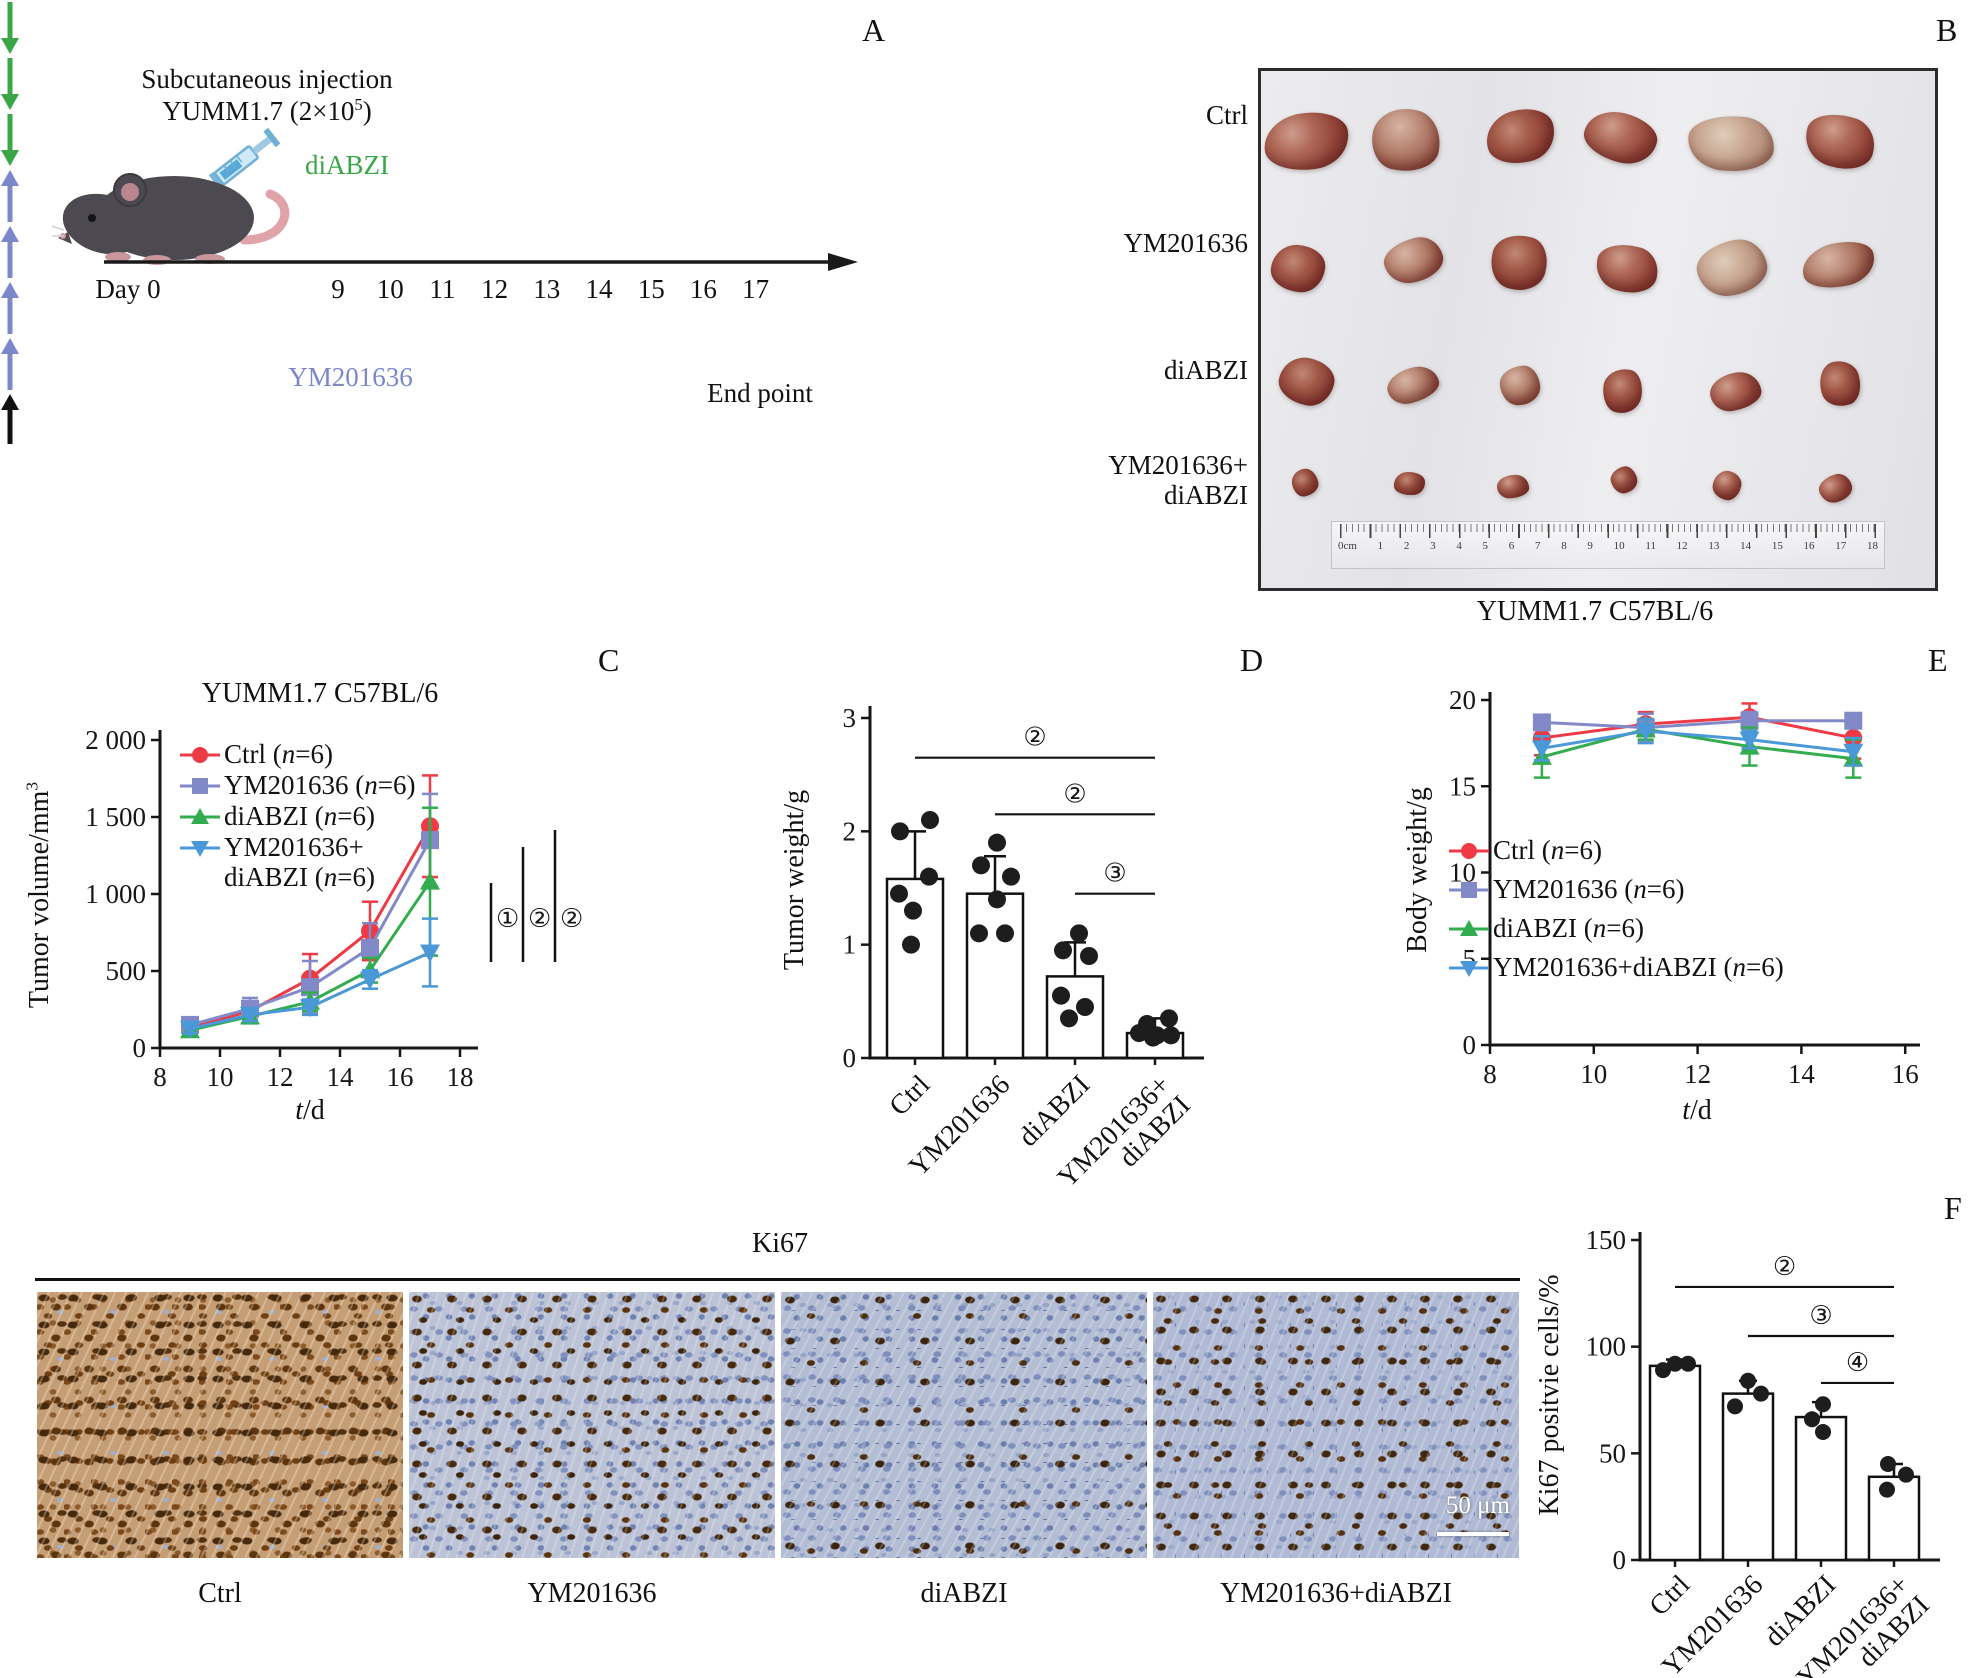 The width and height of the screenshot is (1985, 1678). What do you see at coordinates (1777, 546) in the screenshot?
I see `ruler-number: 15` at bounding box center [1777, 546].